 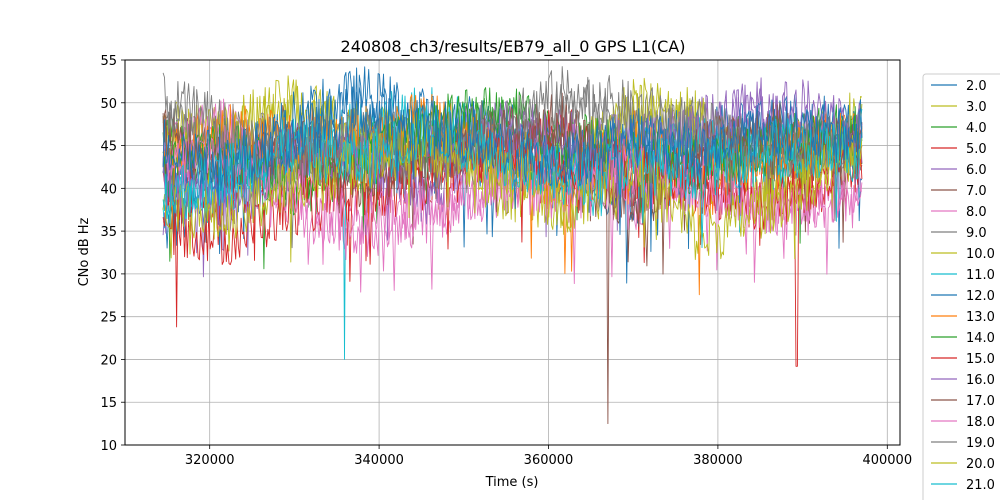 I want to click on x-axis: 320000 340000 360000 380000 400000, so click(x=548, y=456).